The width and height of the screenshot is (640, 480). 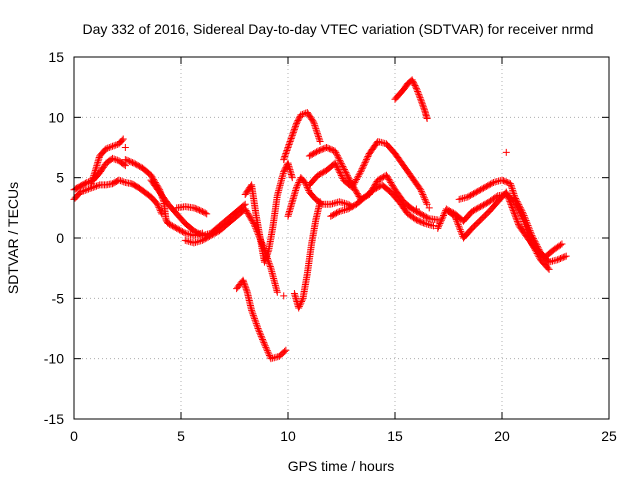 I want to click on y-tick-label: 15, so click(x=56, y=57).